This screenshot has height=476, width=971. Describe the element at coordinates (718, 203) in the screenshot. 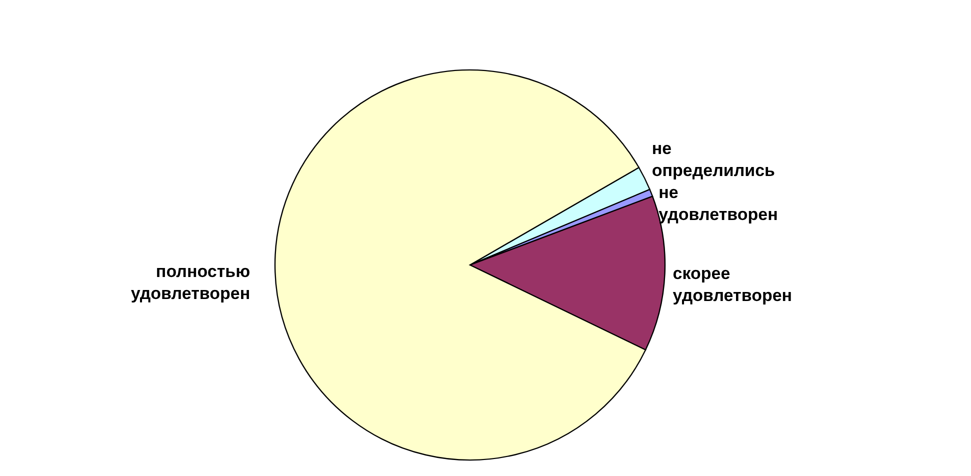

I see `slice-label: не удовлетворен` at that location.